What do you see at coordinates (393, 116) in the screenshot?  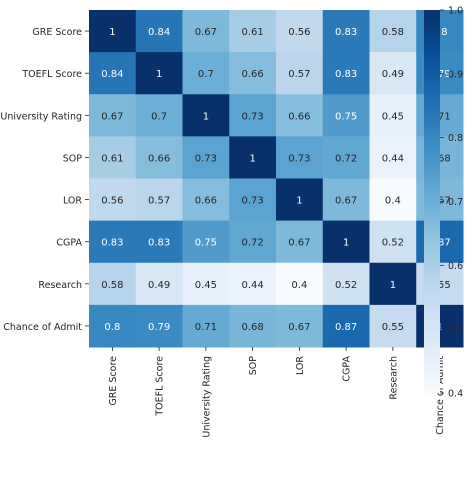 I see `cell-value-2-6: 0.45` at bounding box center [393, 116].